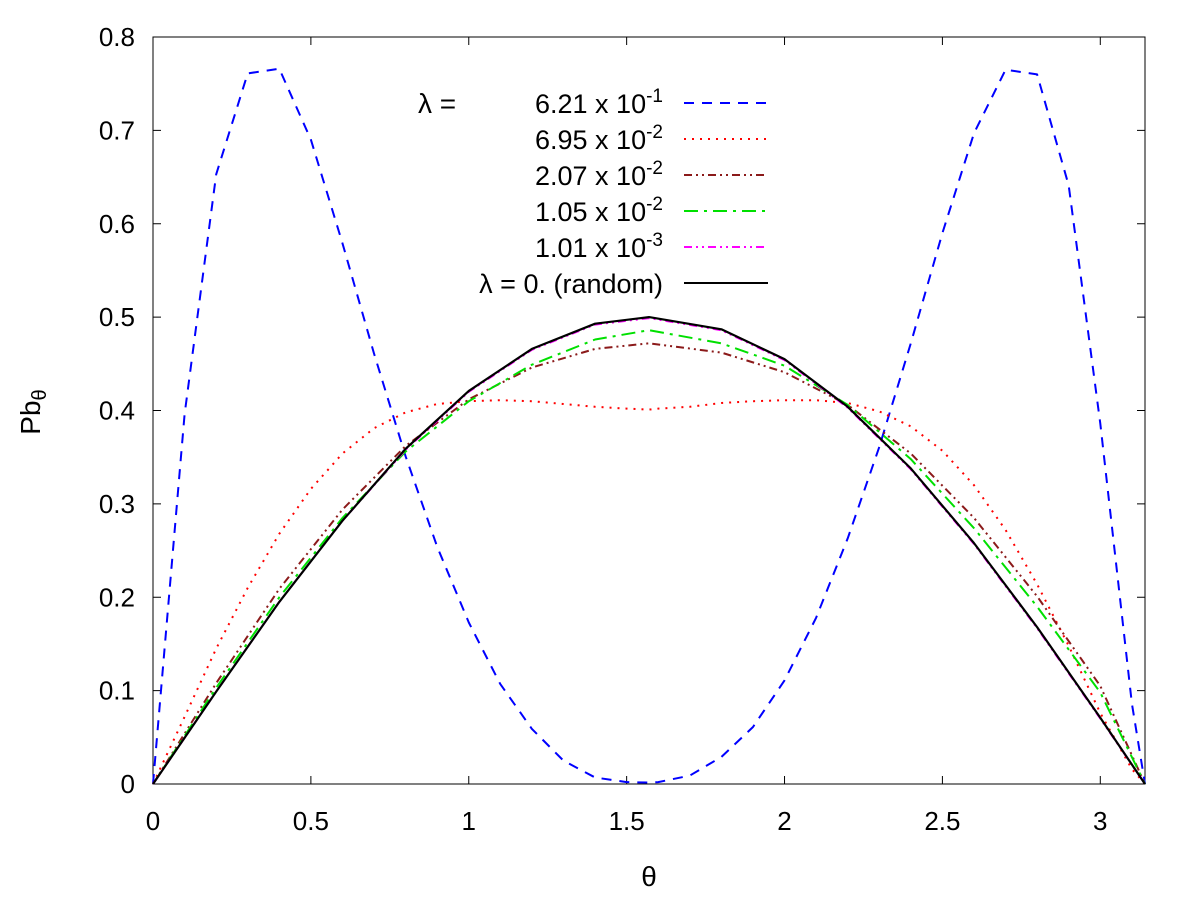 The width and height of the screenshot is (1200, 900). I want to click on legend-label-1: 6.95 x 10⁻², so click(599, 138).